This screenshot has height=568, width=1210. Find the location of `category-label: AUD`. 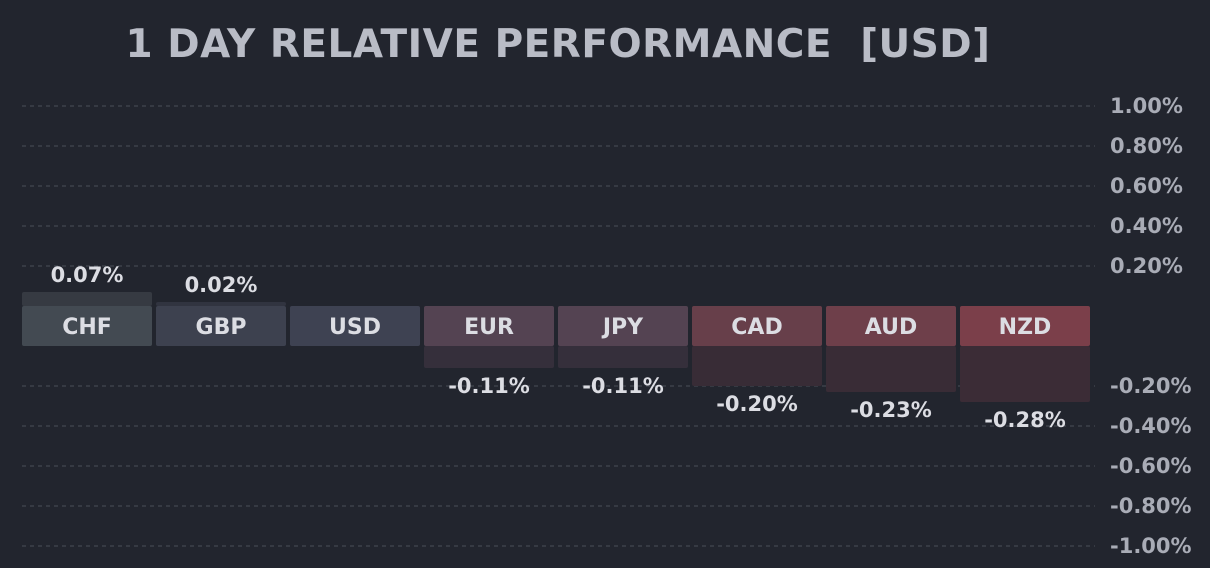

category-label: AUD is located at coordinates (891, 327).